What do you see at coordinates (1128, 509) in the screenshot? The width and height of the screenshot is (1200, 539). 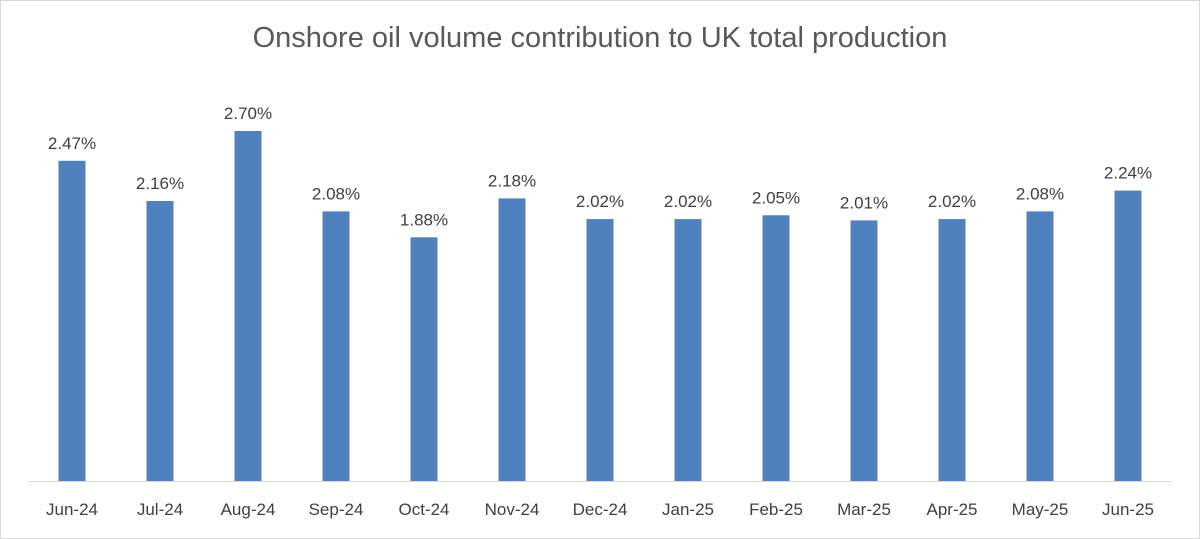 I see `x-tick-label-Jun-25: Jun-25` at bounding box center [1128, 509].